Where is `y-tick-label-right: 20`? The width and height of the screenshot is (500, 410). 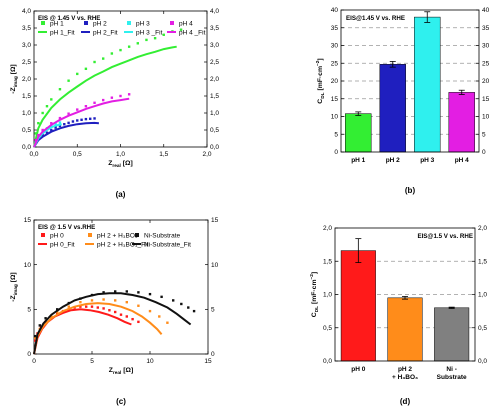 y-tick-label-right: 20 is located at coordinates (486, 81).